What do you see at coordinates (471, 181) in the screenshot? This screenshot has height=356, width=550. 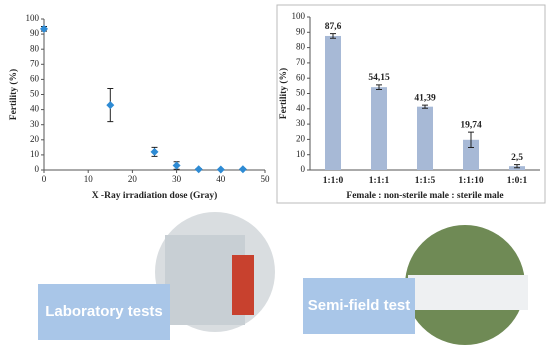 I see `x-tick-label: 1:1:10` at bounding box center [471, 181].